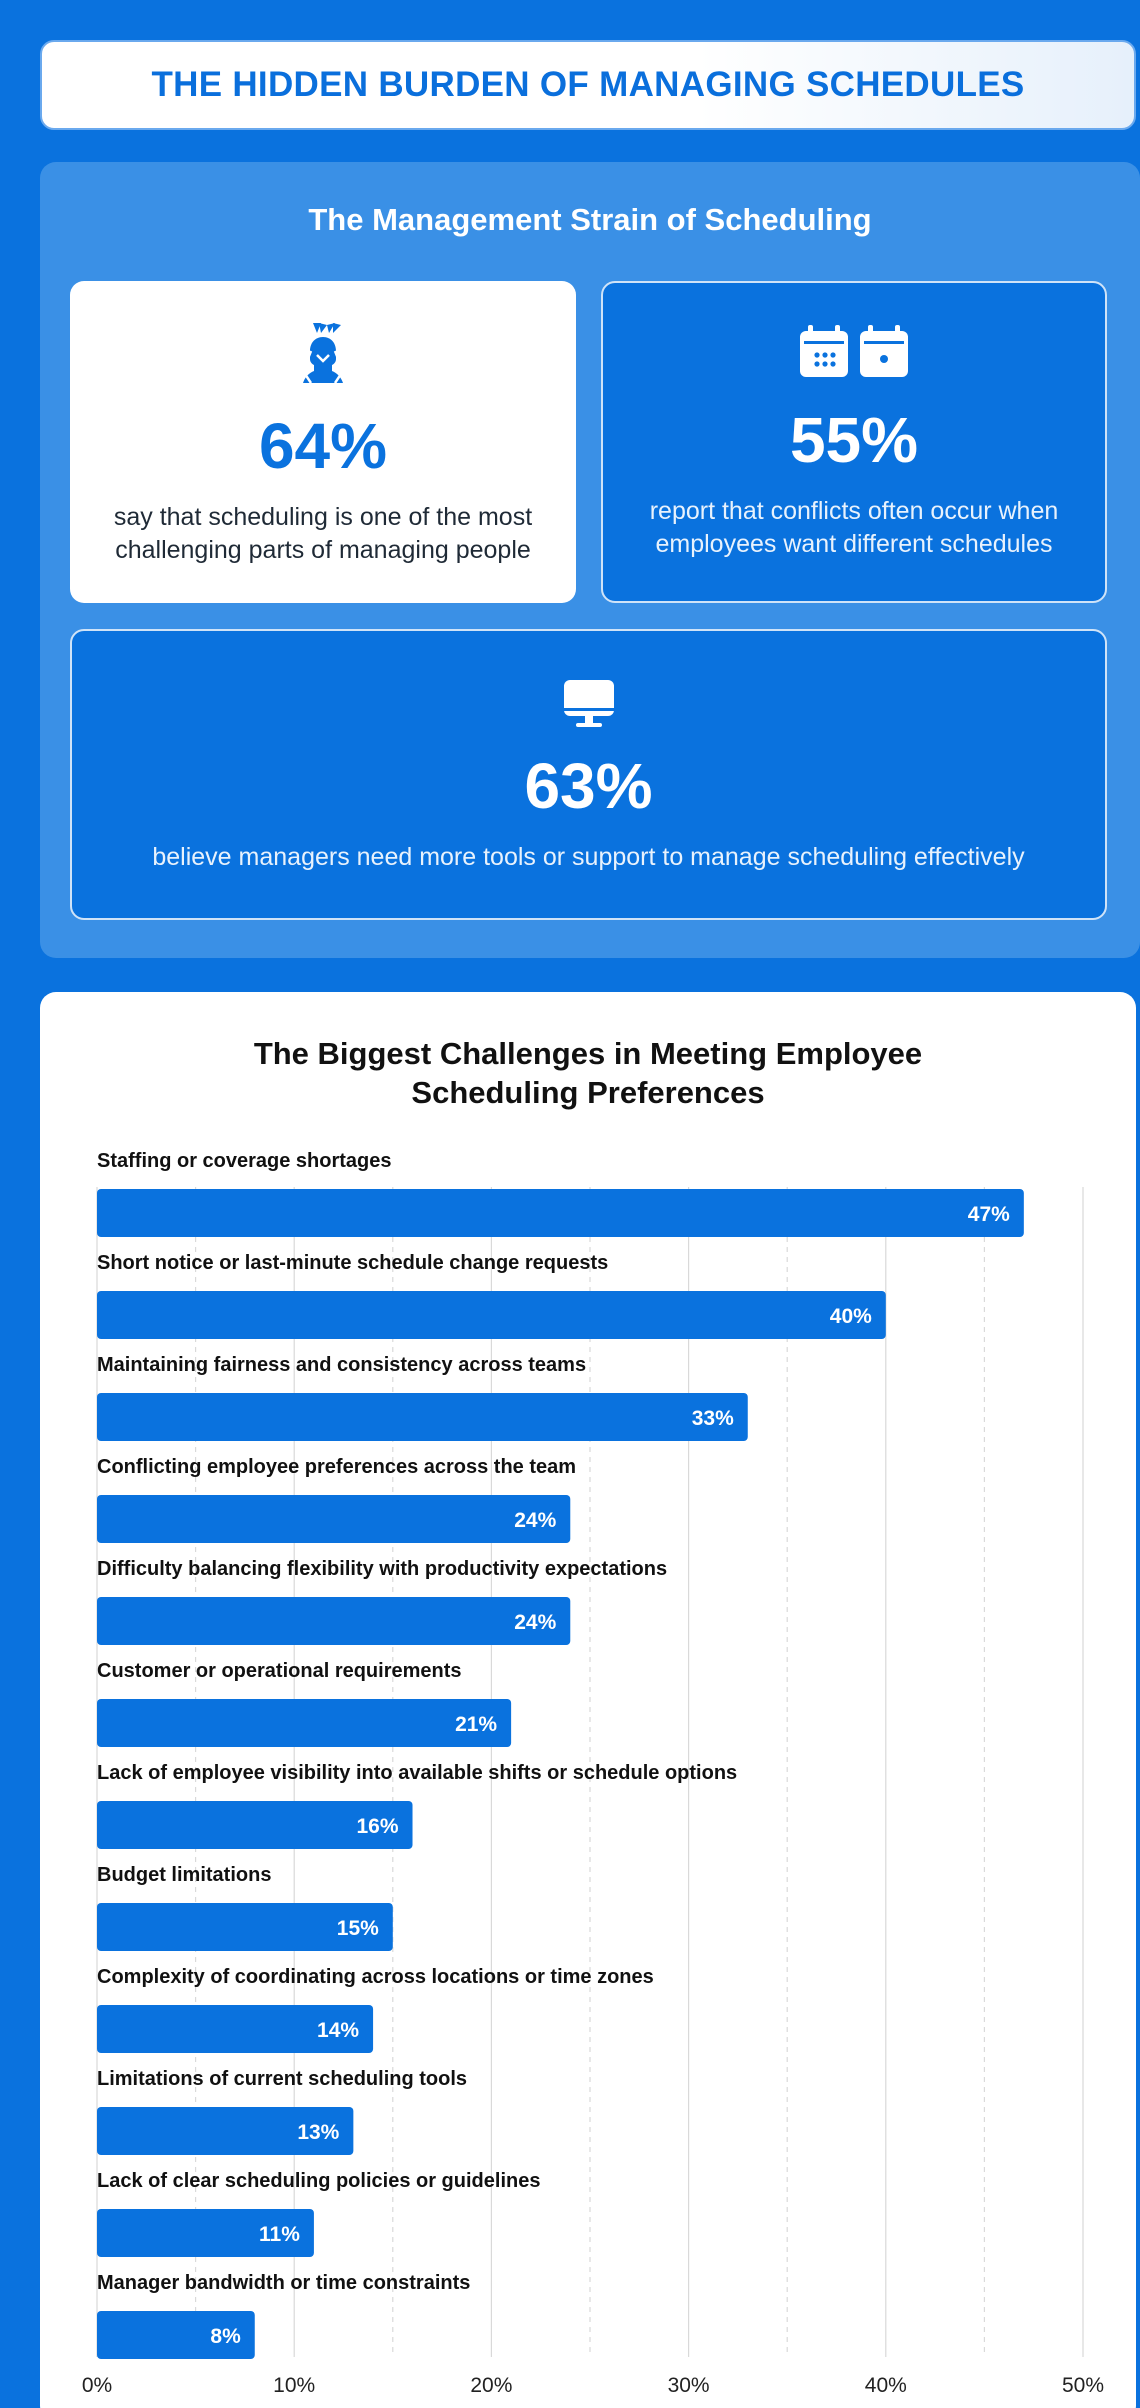 This screenshot has width=1140, height=2408. Describe the element at coordinates (97, 2385) in the screenshot. I see `x-tick-label: 0%` at that location.